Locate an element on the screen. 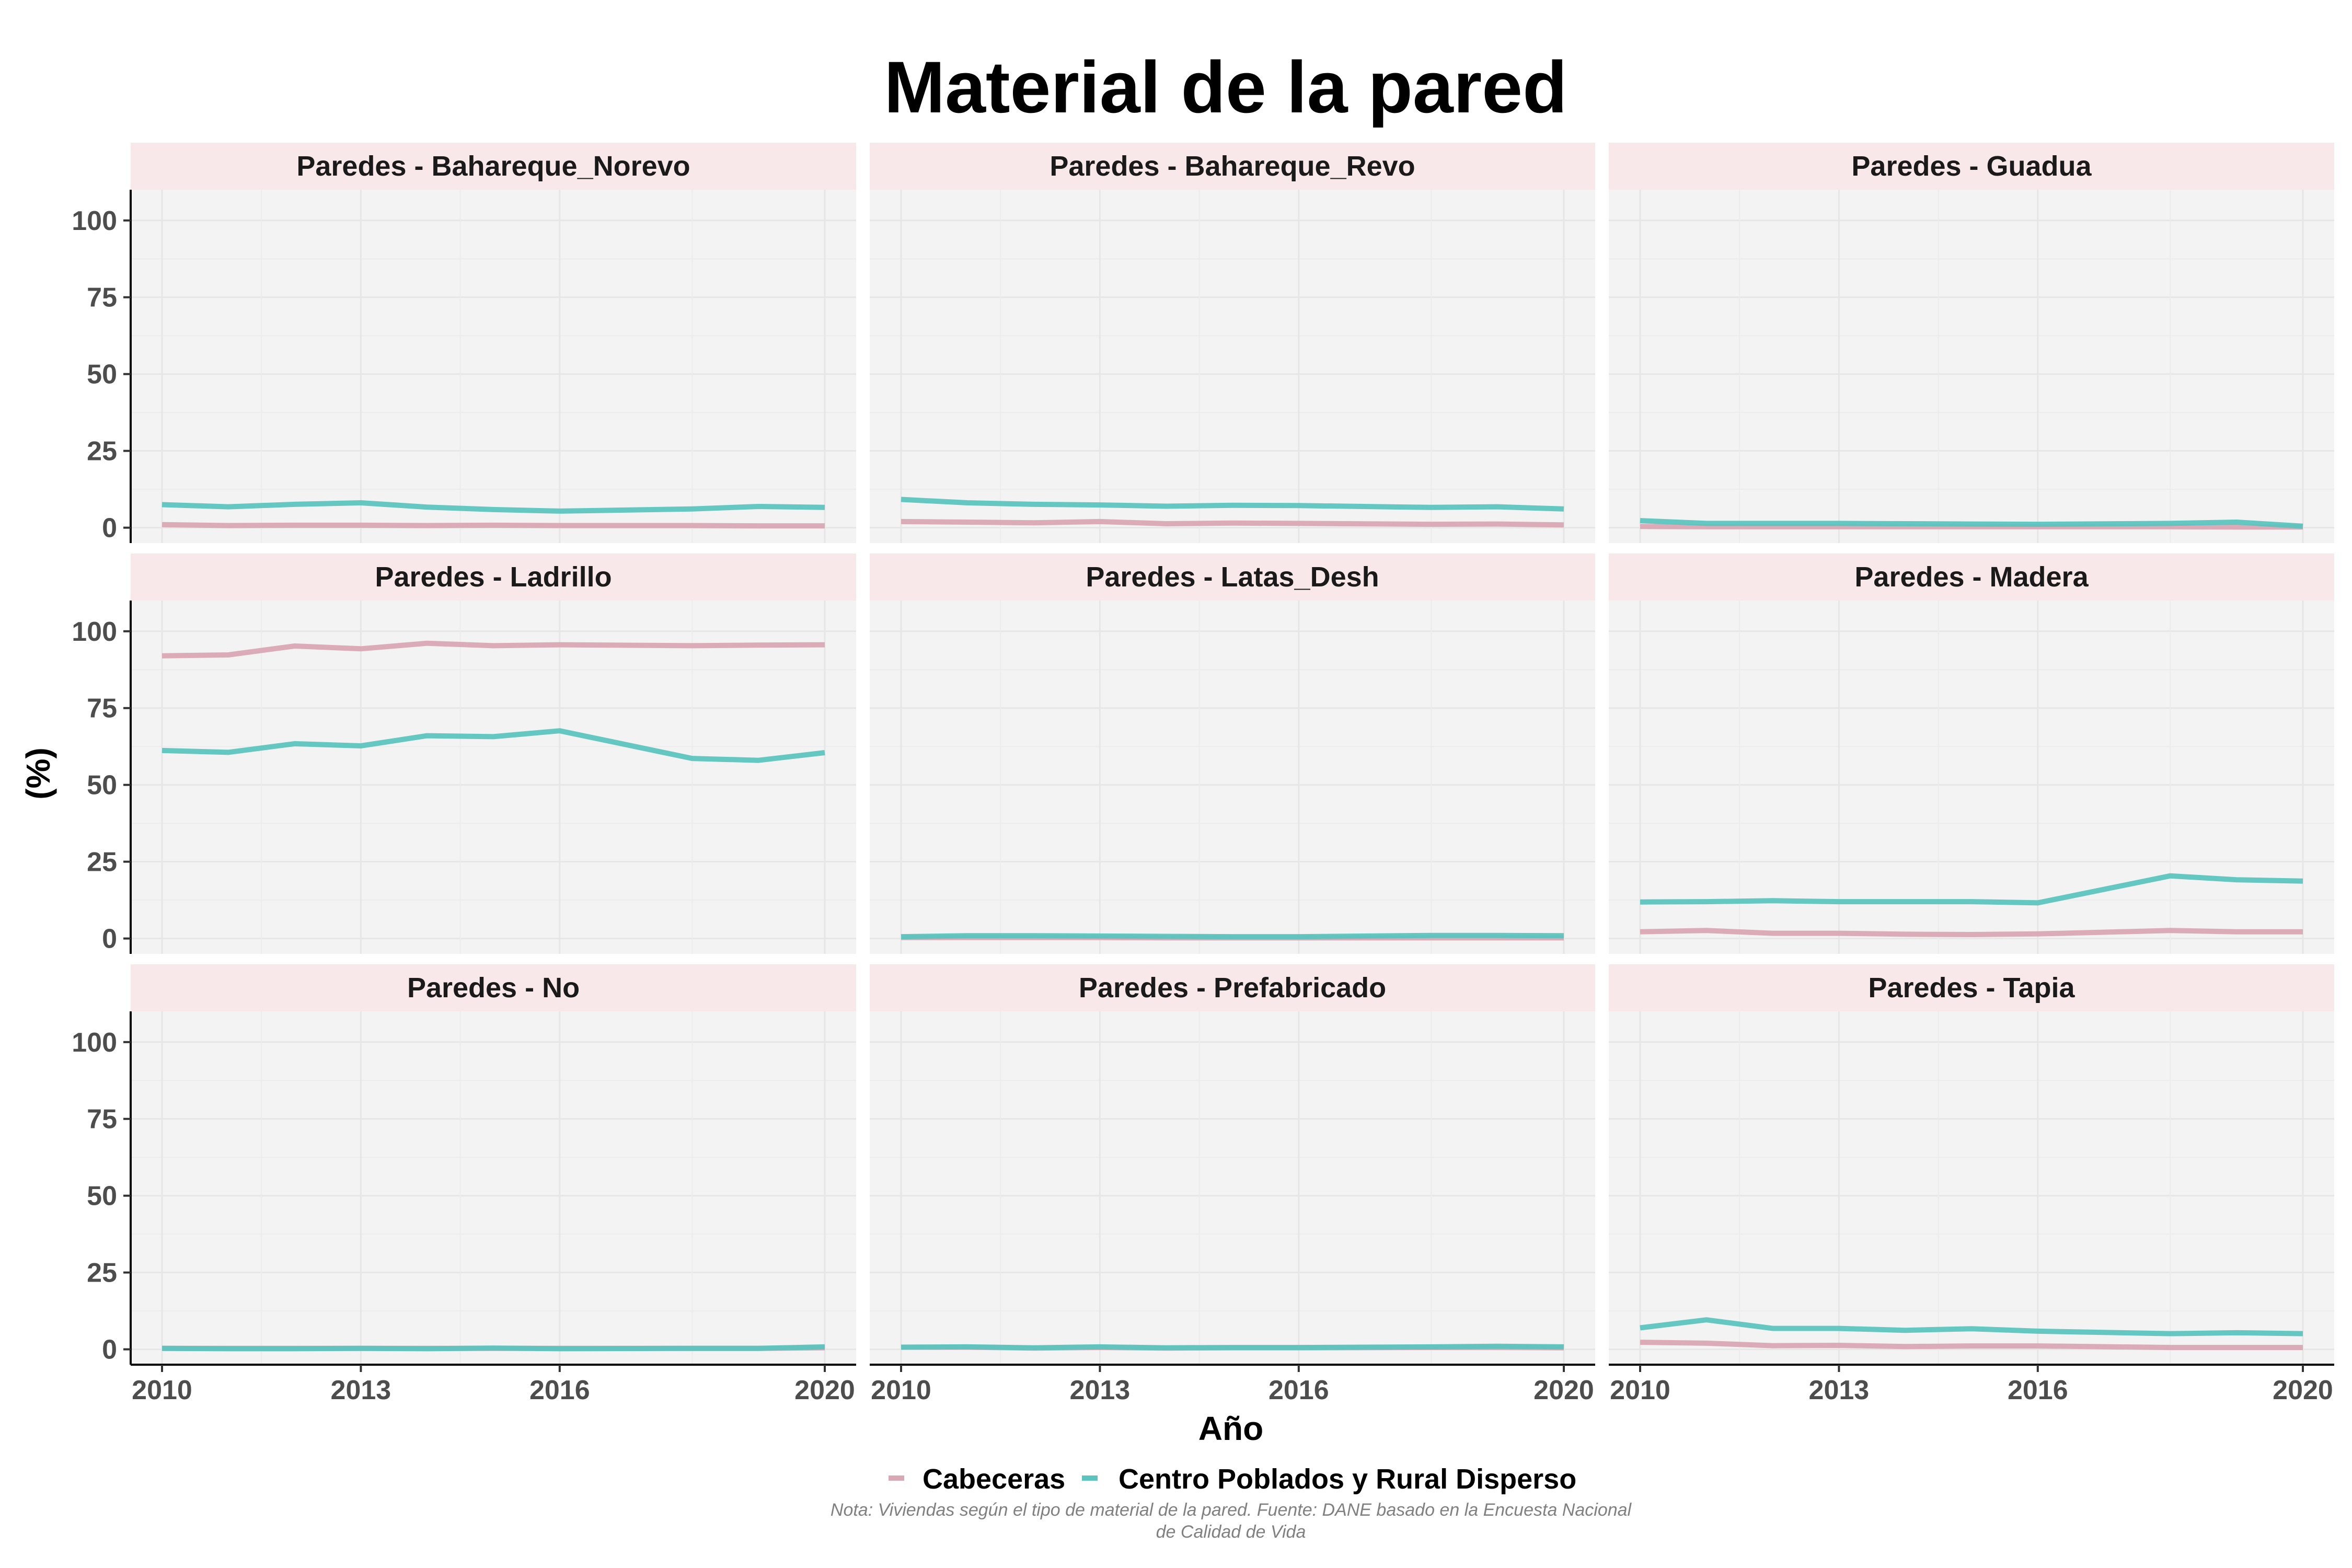 The height and width of the screenshot is (1568, 2352). facet-panel: Paredes - Bahareque_Norevo 0 25 50 75 100 is located at coordinates (464, 343).